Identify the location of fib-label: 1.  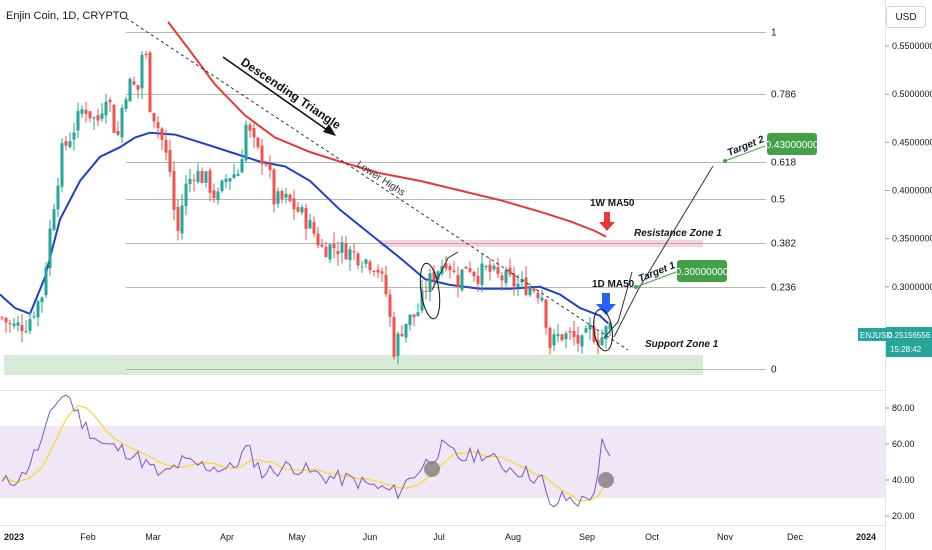
(774, 33).